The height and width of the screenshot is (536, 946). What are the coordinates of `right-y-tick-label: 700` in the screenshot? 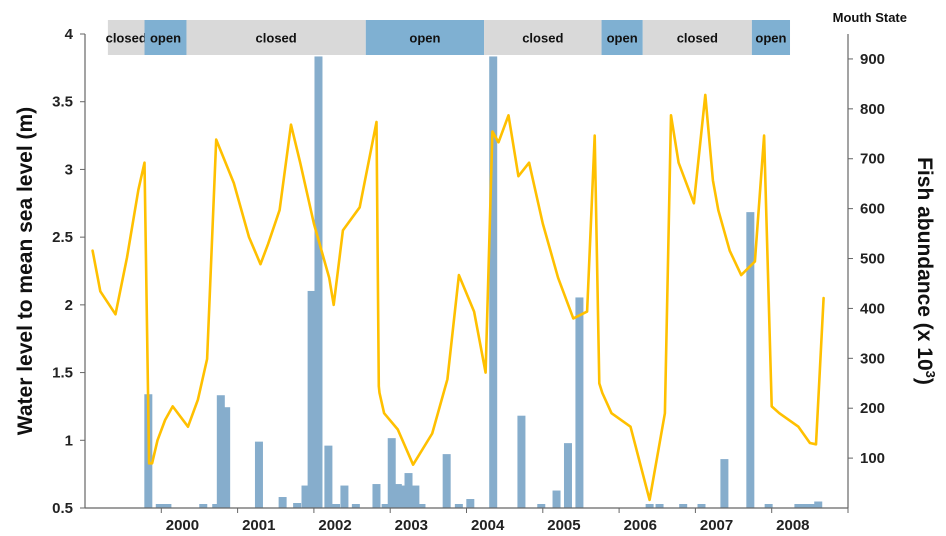 It's located at (872, 159).